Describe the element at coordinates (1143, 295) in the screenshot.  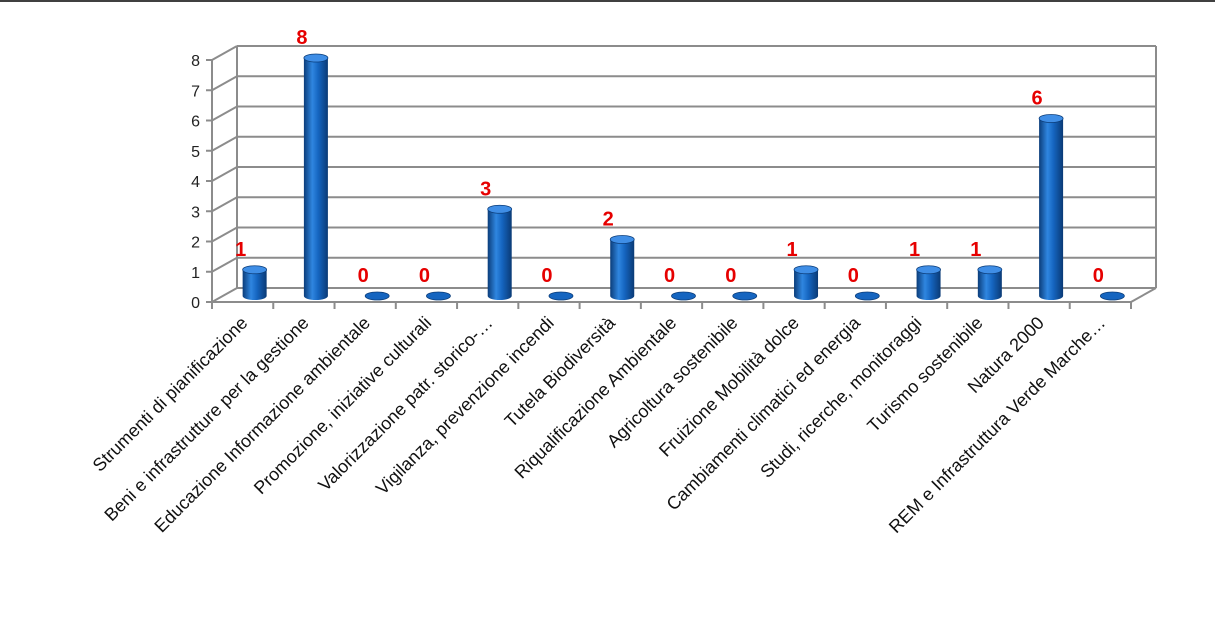
I see `floor-right-edge` at that location.